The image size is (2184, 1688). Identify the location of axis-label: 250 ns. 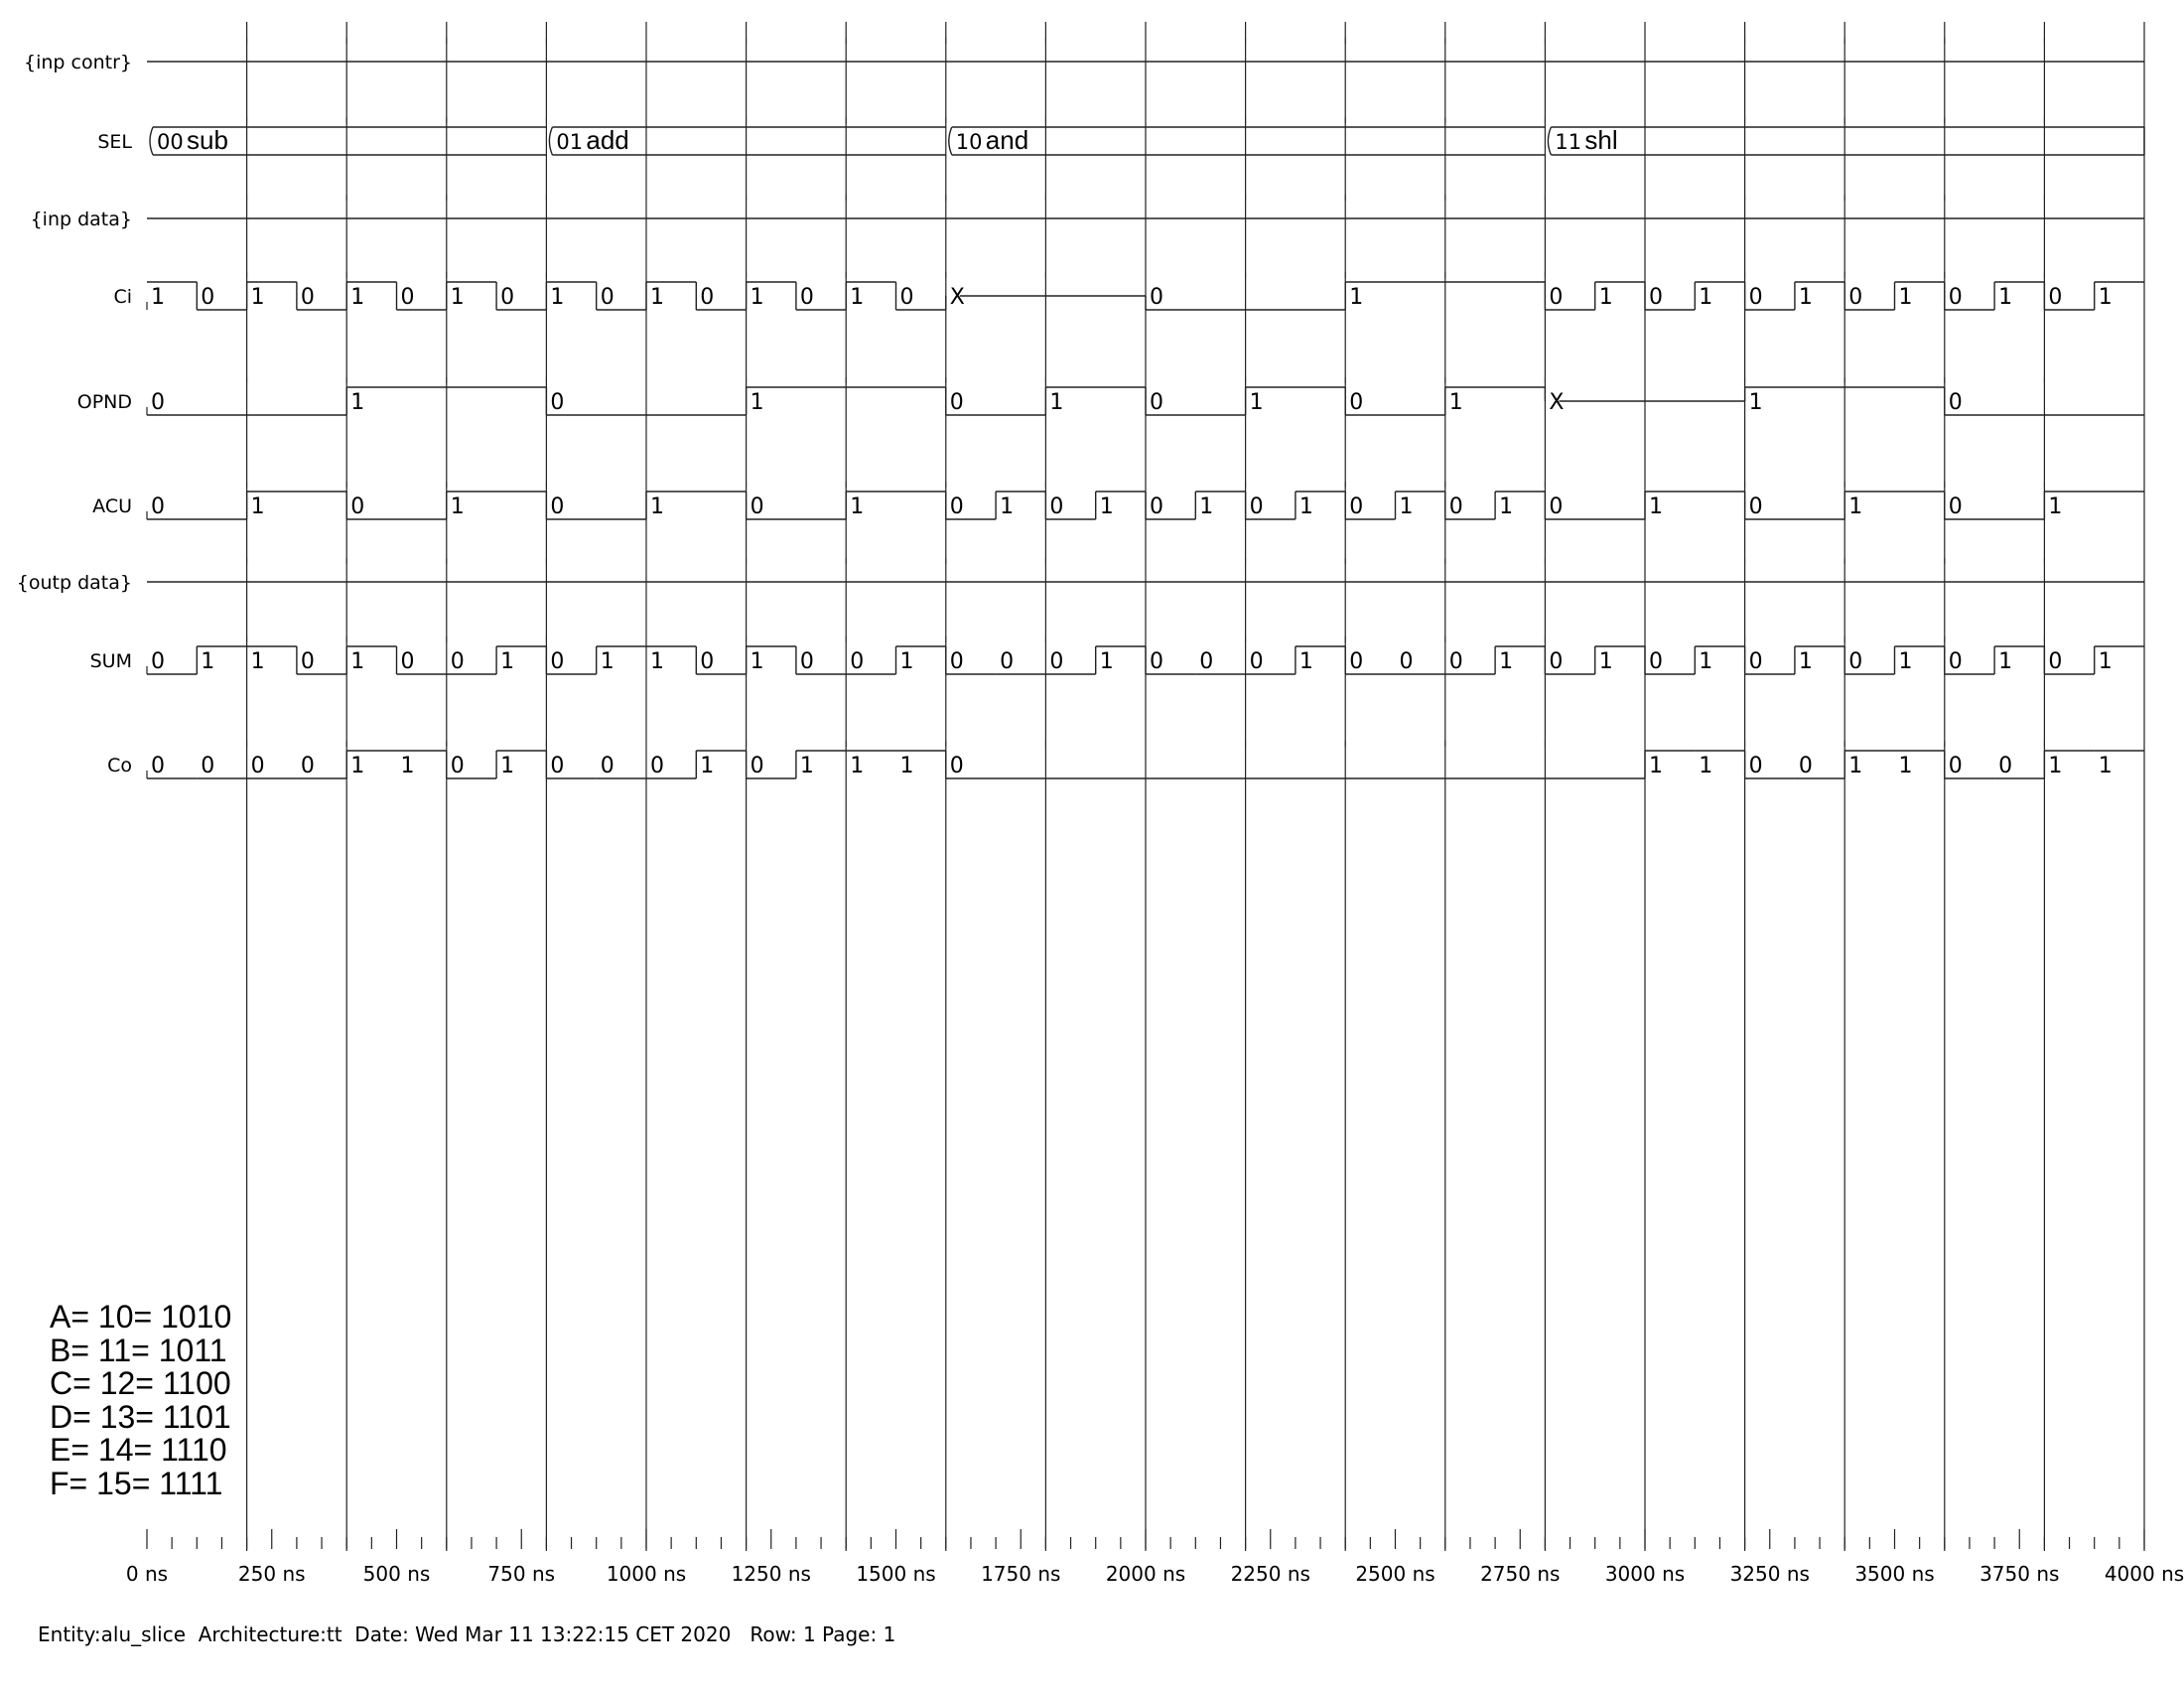
(272, 1574).